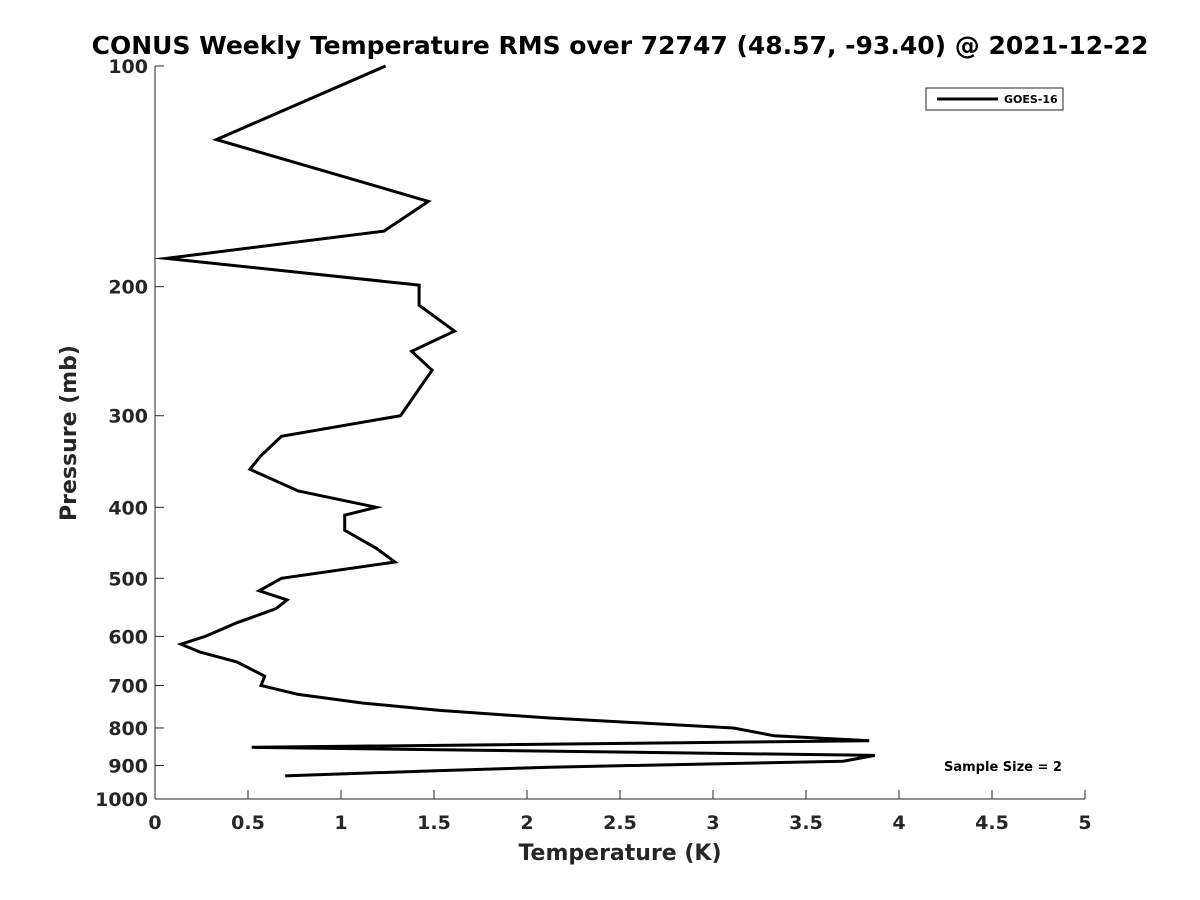 The width and height of the screenshot is (1200, 900). What do you see at coordinates (340, 823) in the screenshot?
I see `x-tick-label: 1` at bounding box center [340, 823].